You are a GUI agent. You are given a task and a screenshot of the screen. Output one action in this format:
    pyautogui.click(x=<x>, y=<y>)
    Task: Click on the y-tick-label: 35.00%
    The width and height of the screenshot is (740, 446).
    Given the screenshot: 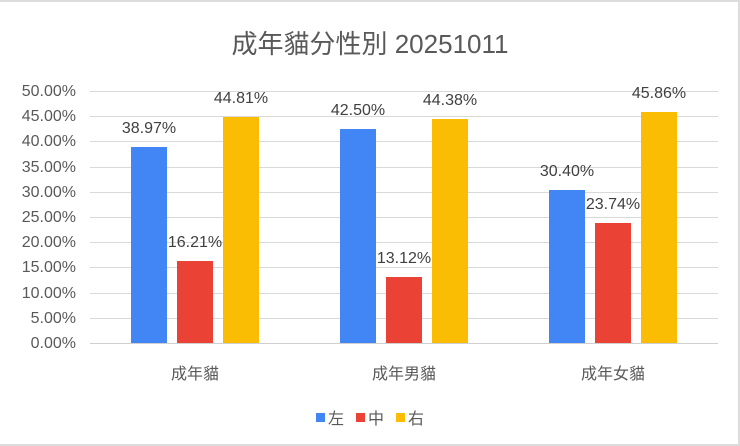 What is the action you would take?
    pyautogui.click(x=48, y=167)
    